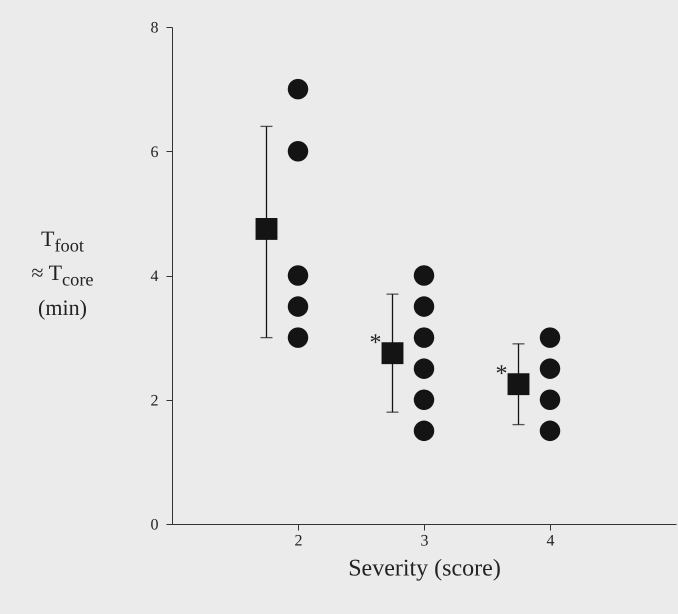 The height and width of the screenshot is (614, 678). I want to click on y-tick-label: 2, so click(154, 401).